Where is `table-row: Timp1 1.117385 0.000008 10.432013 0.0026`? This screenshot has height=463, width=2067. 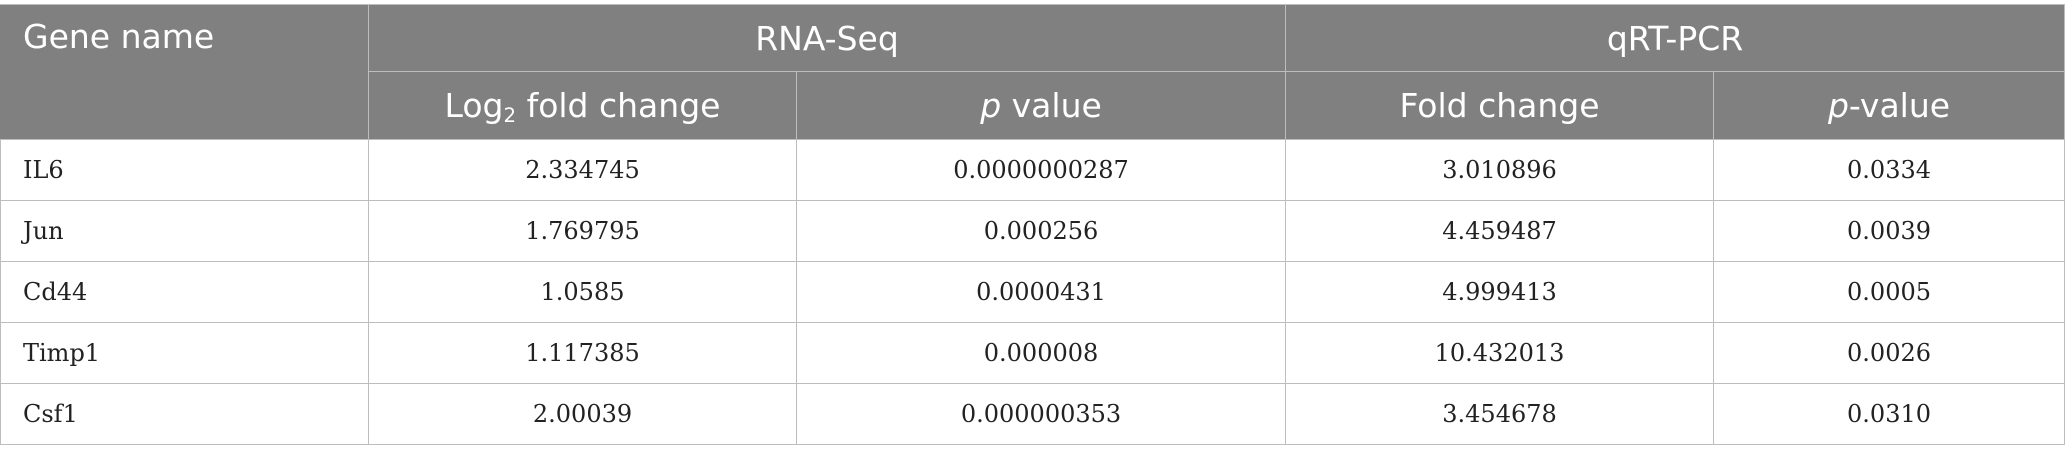 table-row: Timp1 1.117385 0.000008 10.432013 0.0026 is located at coordinates (1033, 353).